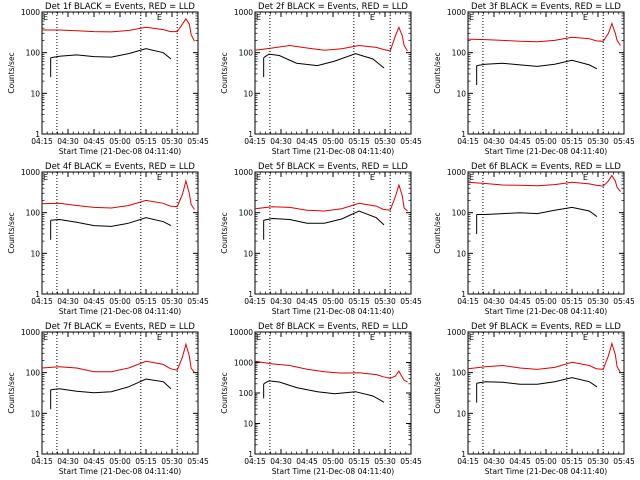 This screenshot has height=480, width=640. Describe the element at coordinates (546, 327) in the screenshot. I see `panel-title: Det 9f BLACK = Events, RED = LLD` at that location.